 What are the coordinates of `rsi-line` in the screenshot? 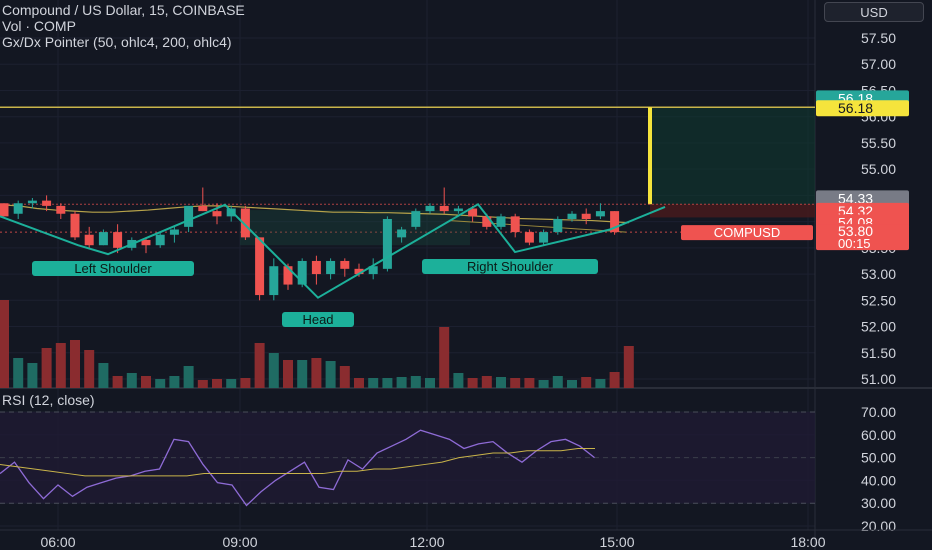 It's located at (297, 468).